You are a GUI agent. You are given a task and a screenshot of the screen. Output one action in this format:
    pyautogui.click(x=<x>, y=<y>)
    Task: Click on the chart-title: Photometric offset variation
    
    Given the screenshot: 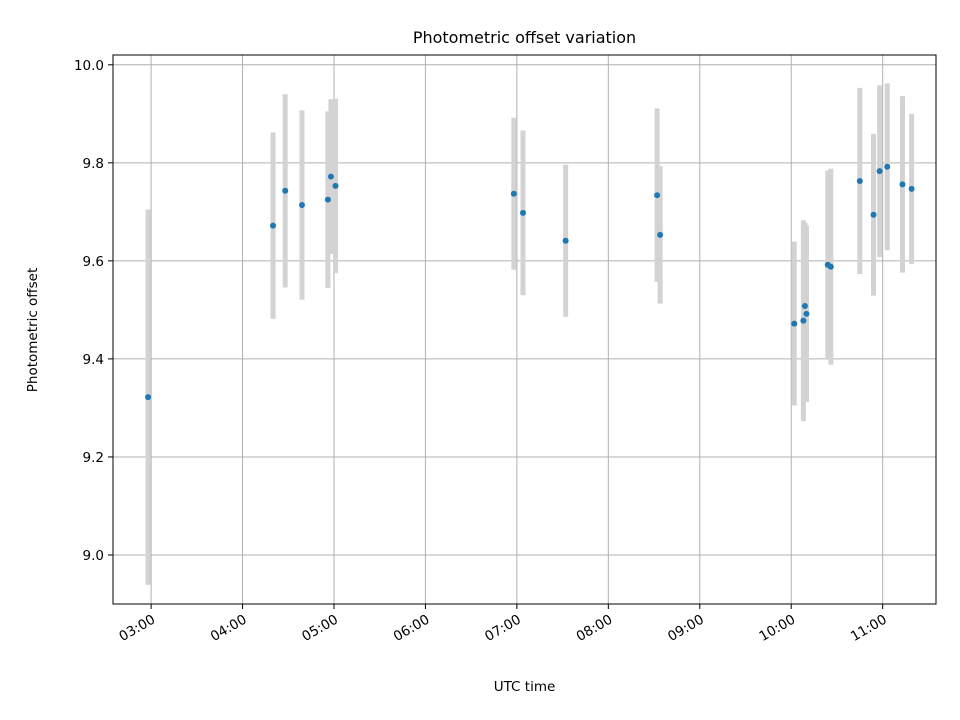 What is the action you would take?
    pyautogui.click(x=524, y=37)
    